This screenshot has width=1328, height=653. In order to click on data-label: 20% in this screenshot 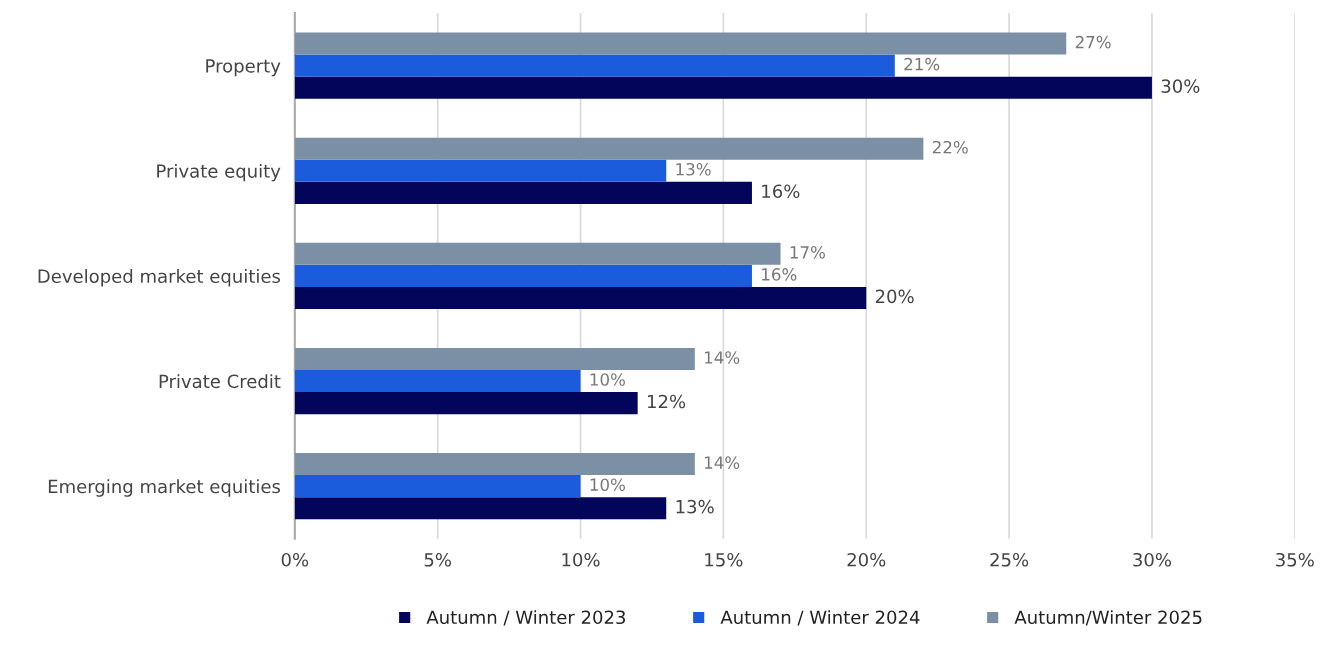, I will do `click(894, 296)`.